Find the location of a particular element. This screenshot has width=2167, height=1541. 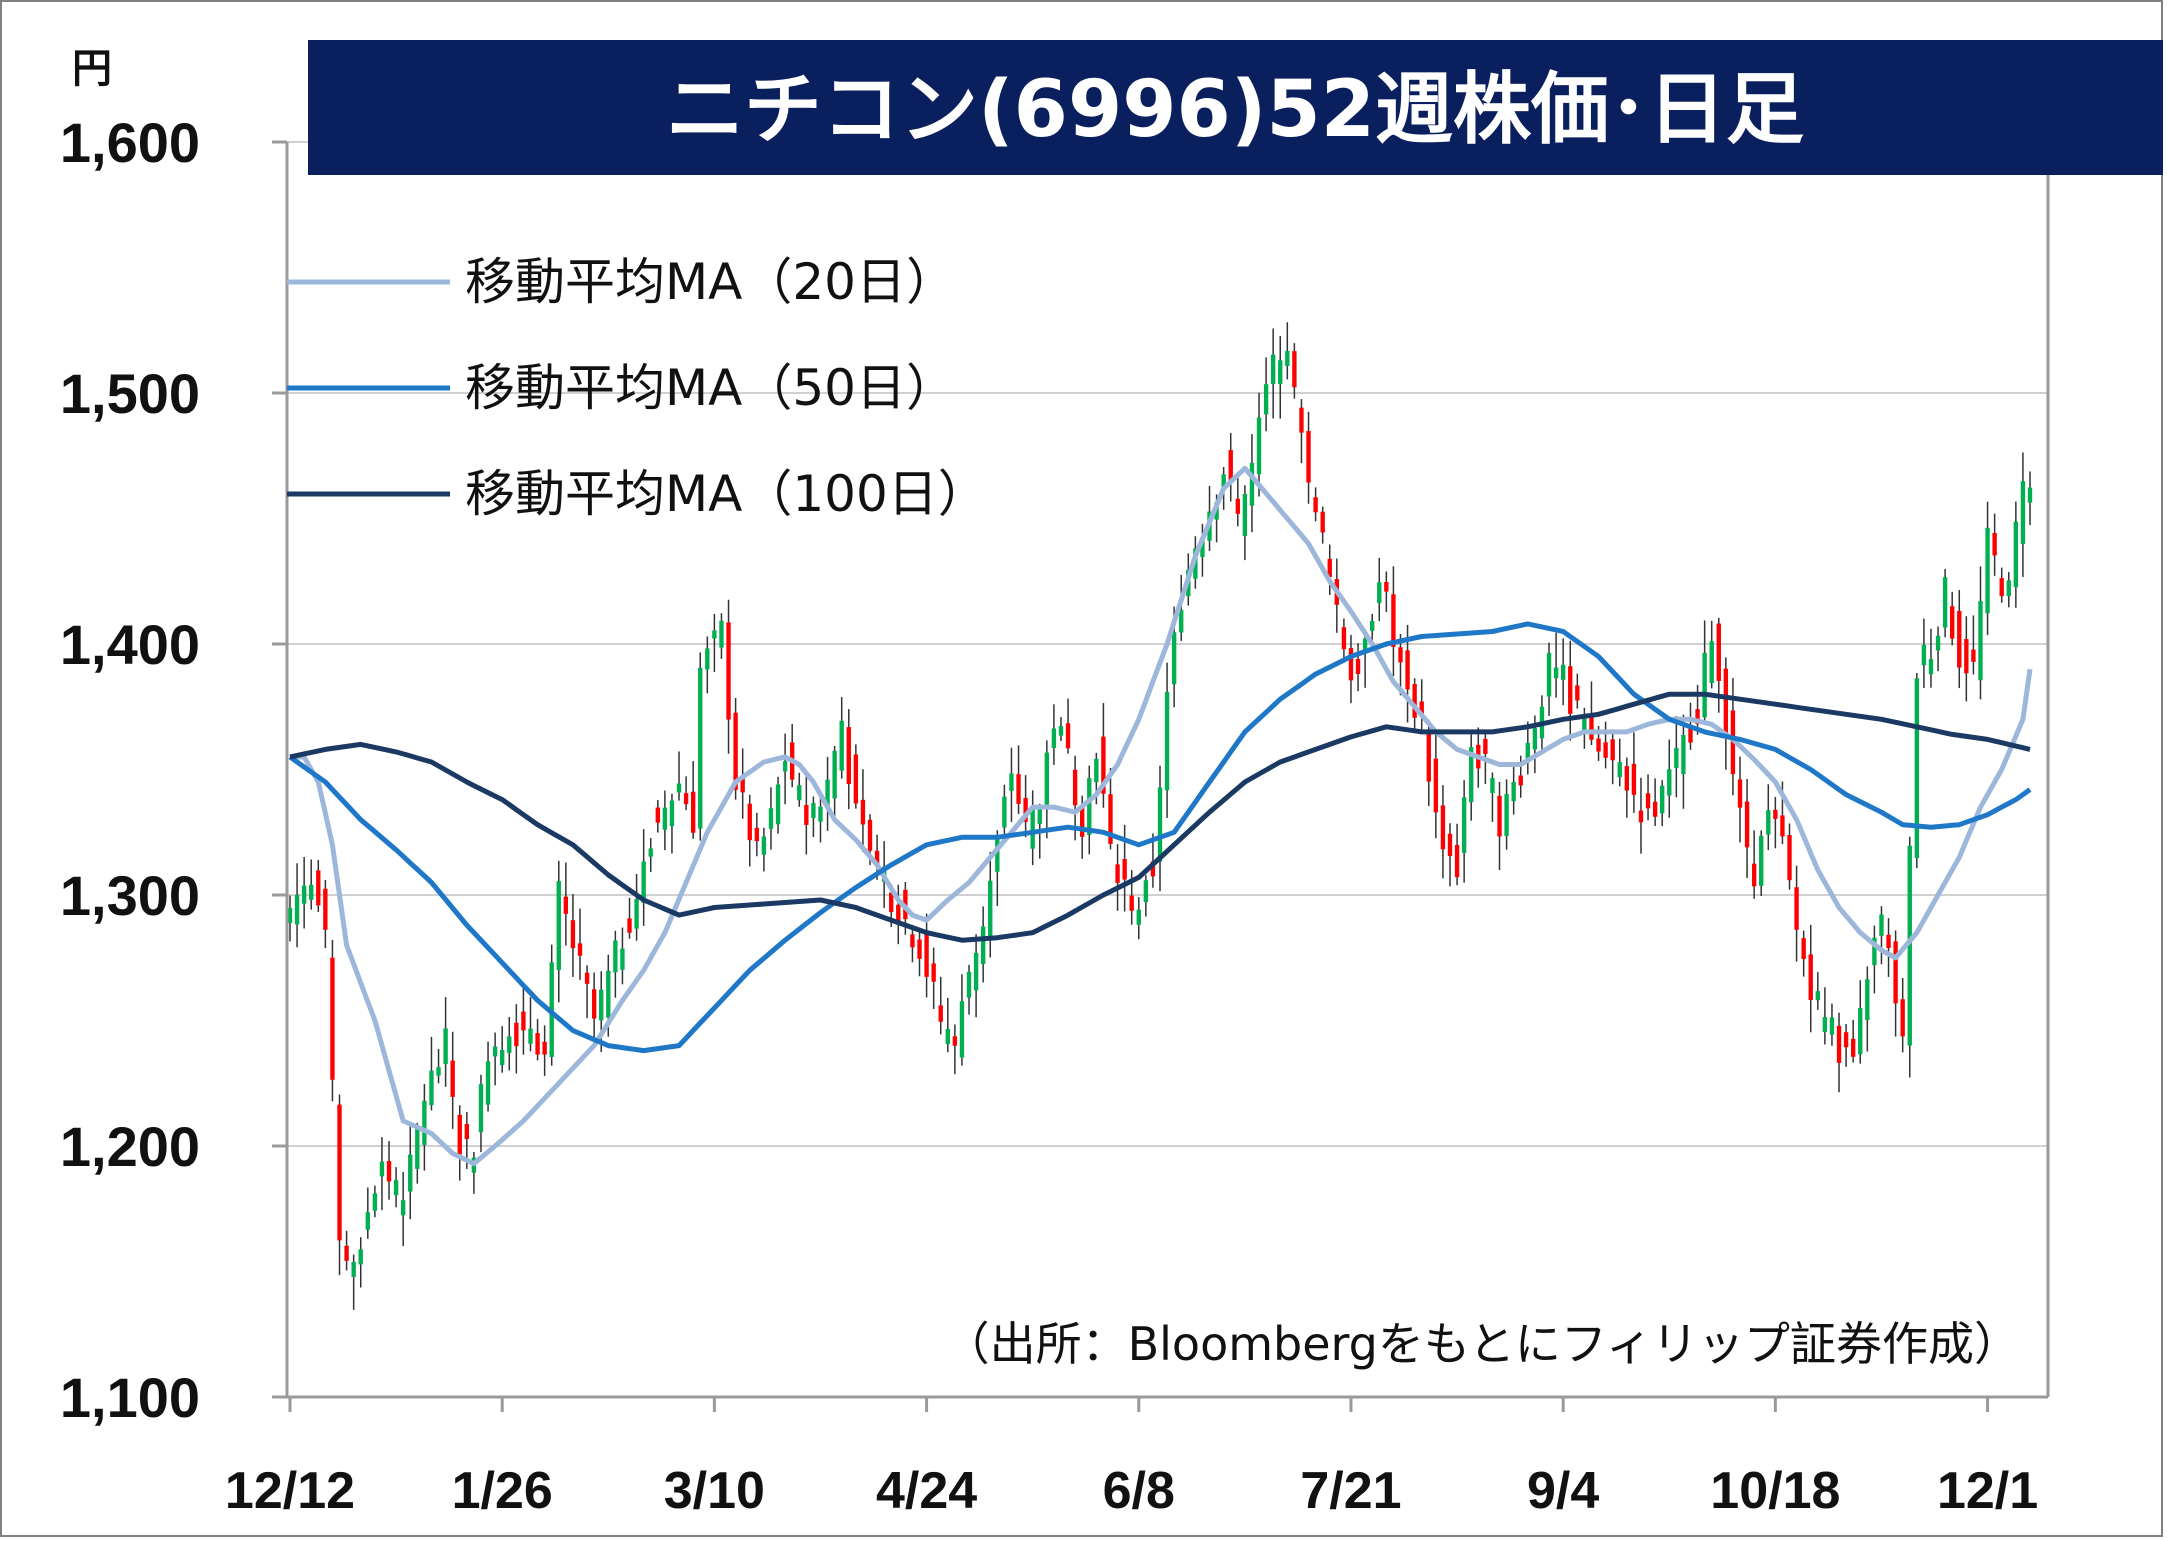

y-tick-label: 1,500 is located at coordinates (130, 393).